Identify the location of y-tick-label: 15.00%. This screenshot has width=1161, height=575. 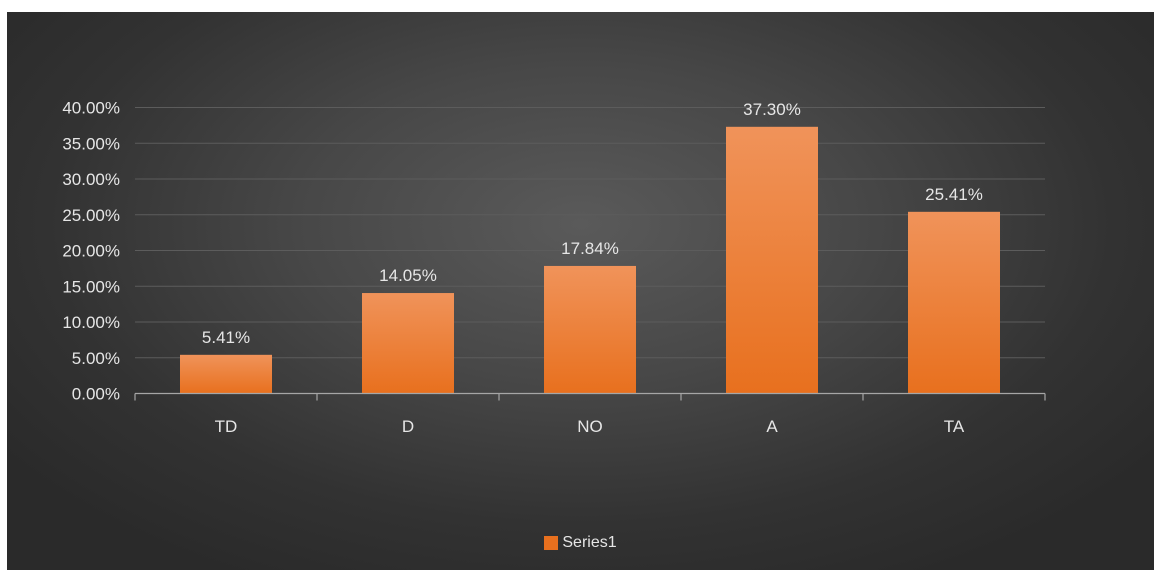
(91, 286).